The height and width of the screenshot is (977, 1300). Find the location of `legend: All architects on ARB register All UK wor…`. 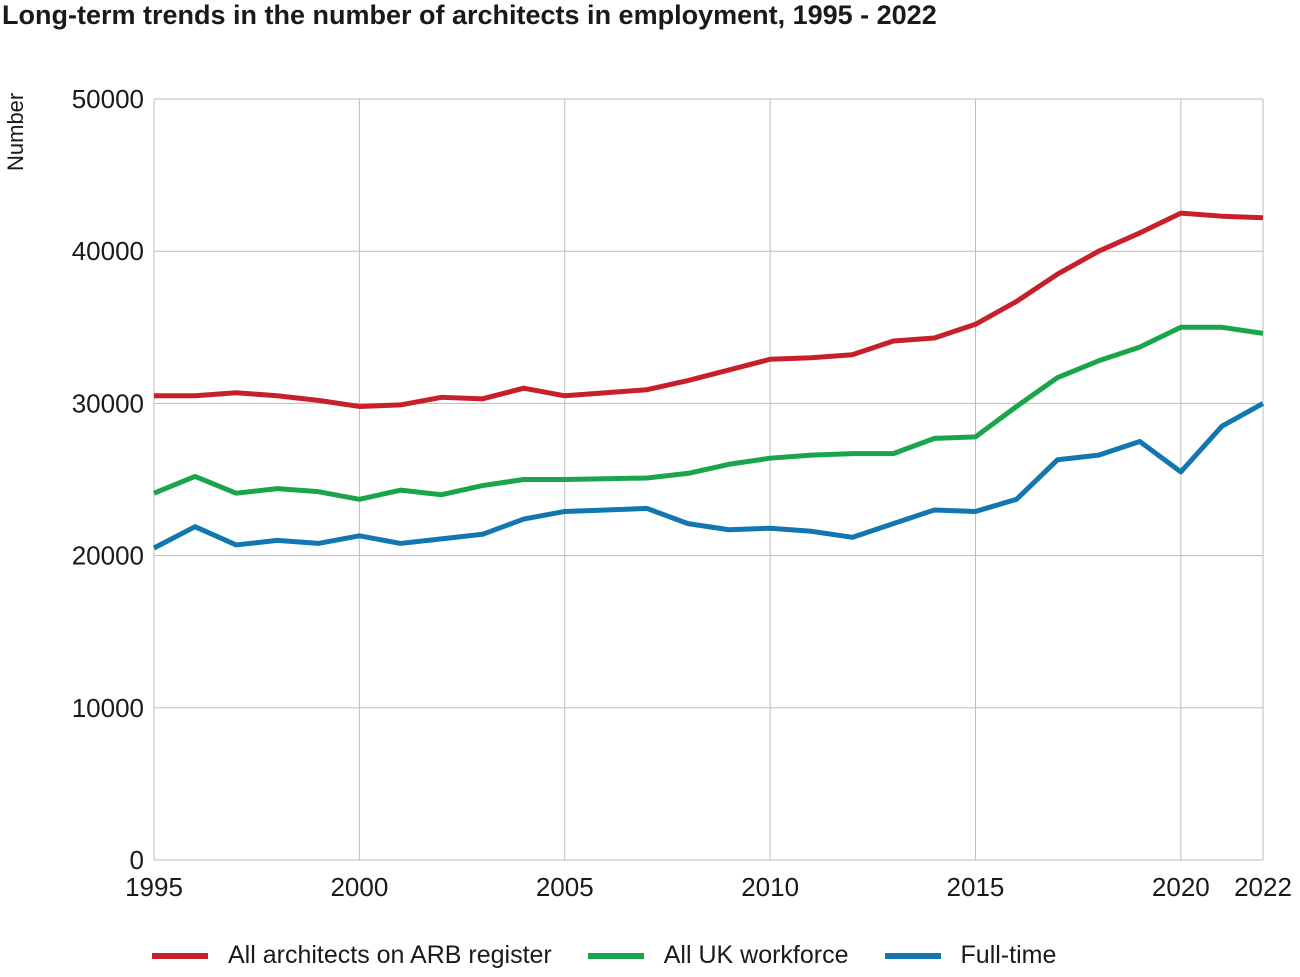

legend: All architects on ARB register All UK wor… is located at coordinates (622, 955).